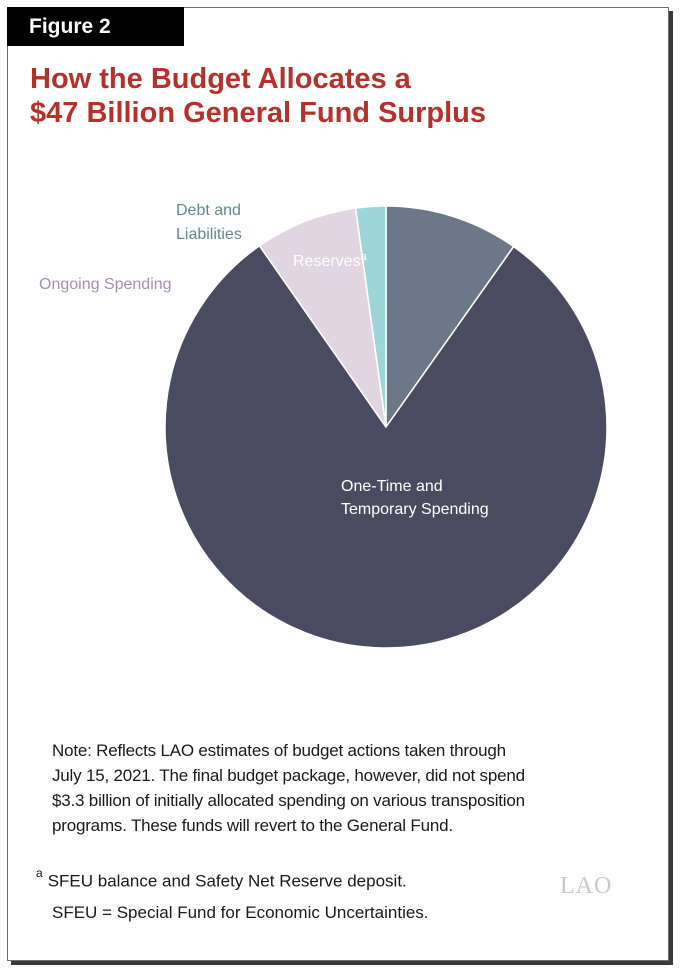 The height and width of the screenshot is (972, 682). What do you see at coordinates (220, 79) in the screenshot?
I see `chart-title-line-1: How the Budget Allocates a` at bounding box center [220, 79].